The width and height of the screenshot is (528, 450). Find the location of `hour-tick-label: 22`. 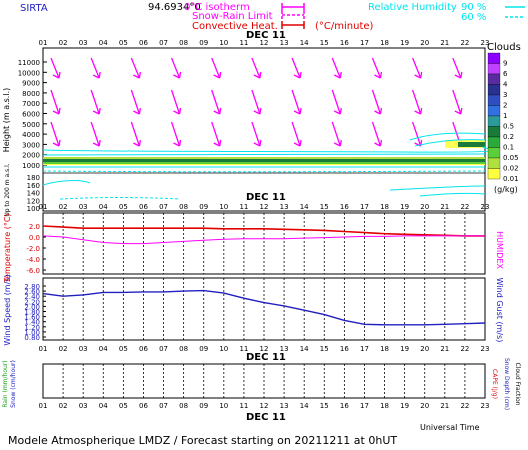

hour-tick-label: 22 is located at coordinates (464, 349).